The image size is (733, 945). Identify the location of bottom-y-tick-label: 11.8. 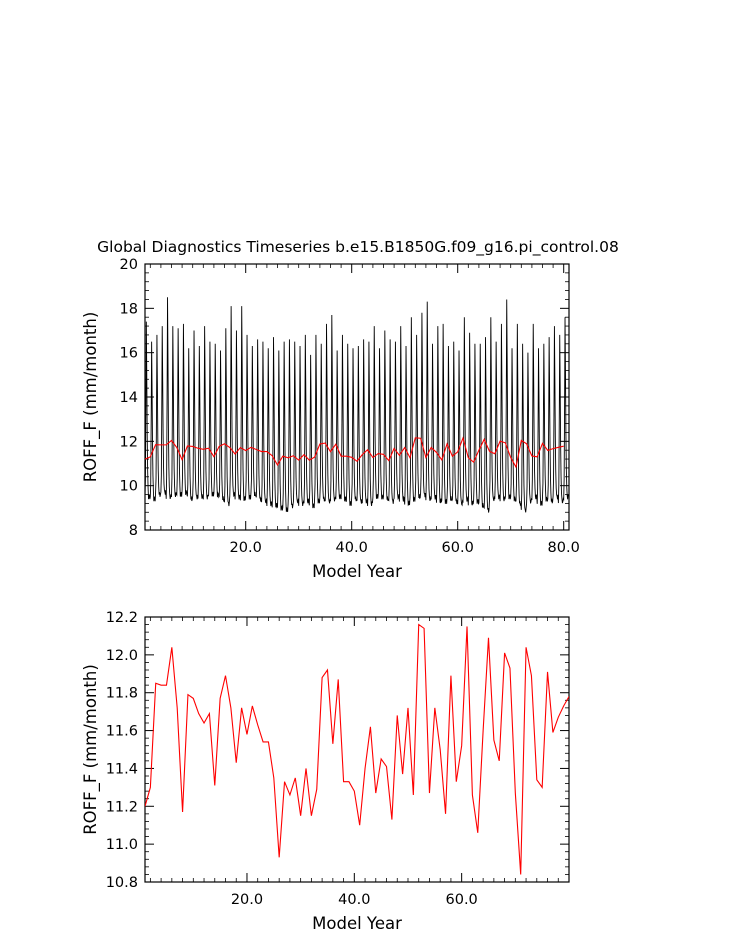
(122, 694).